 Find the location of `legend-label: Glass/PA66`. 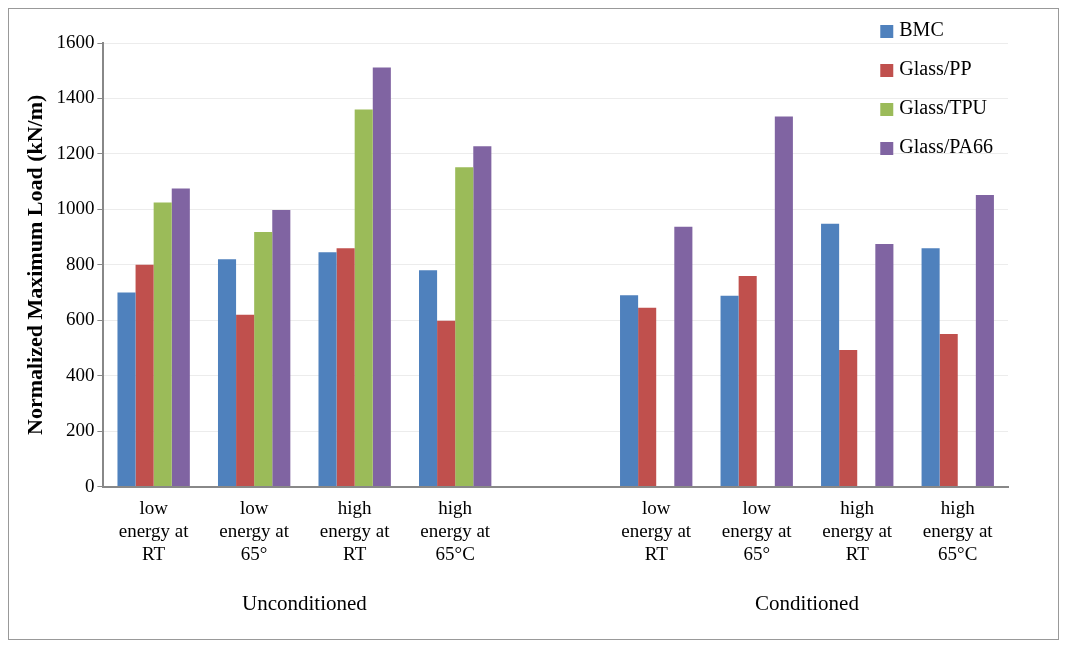

legend-label: Glass/PA66 is located at coordinates (946, 146).